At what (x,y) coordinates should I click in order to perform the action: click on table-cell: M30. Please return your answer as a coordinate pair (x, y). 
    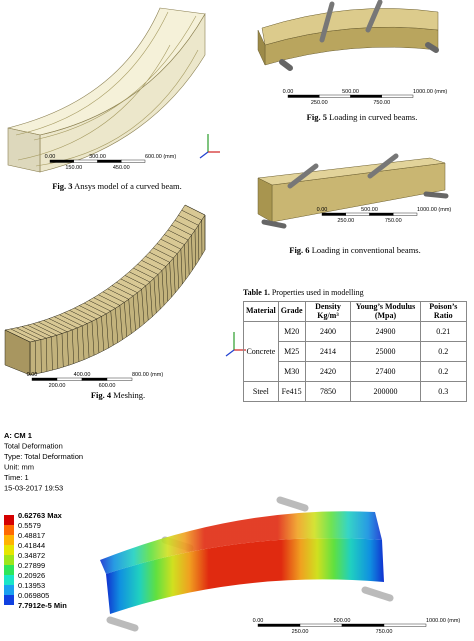
    Looking at the image, I should click on (291, 371).